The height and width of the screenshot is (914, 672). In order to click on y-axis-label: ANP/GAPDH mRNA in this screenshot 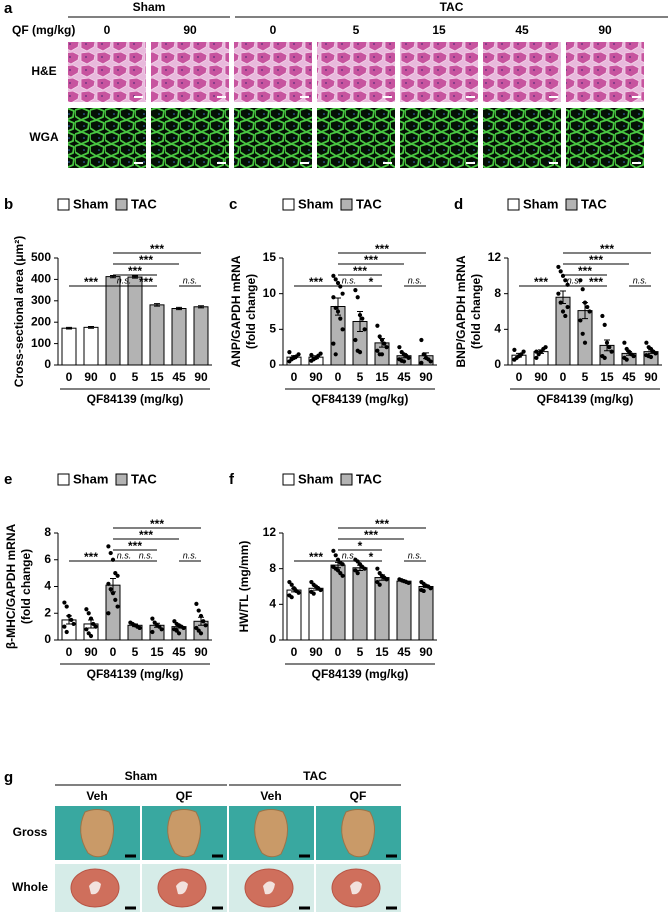, I will do `click(236, 311)`.